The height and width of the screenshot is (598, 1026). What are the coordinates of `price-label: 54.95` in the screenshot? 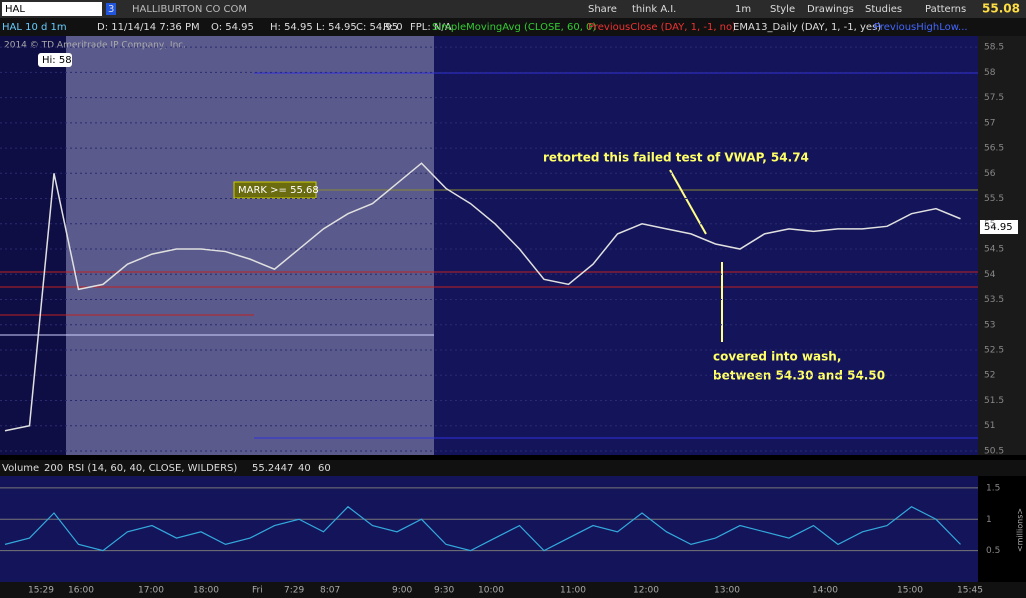 It's located at (998, 227).